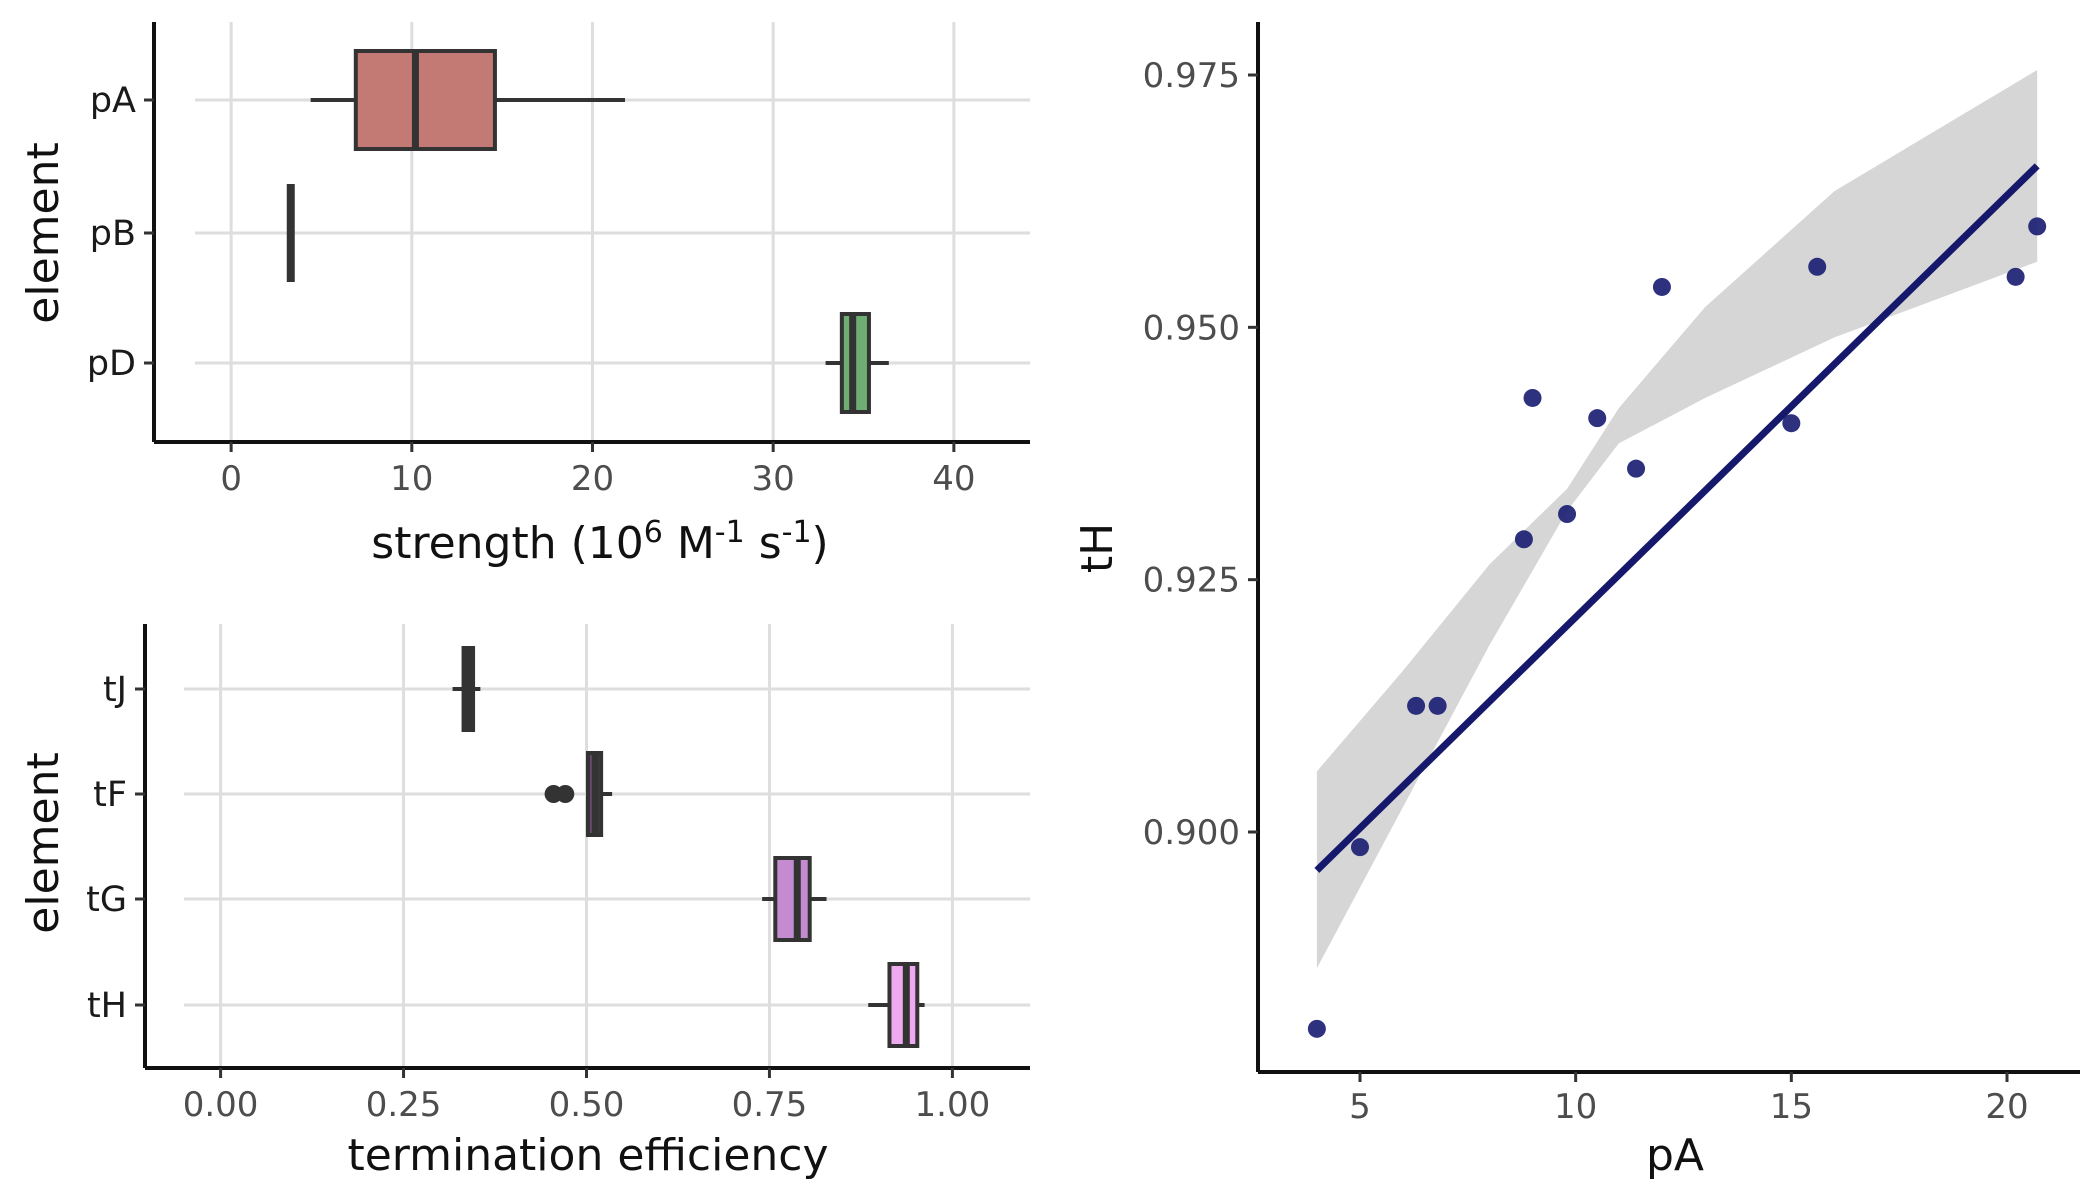 Image resolution: width=2100 pixels, height=1200 pixels. Describe the element at coordinates (1191, 328) in the screenshot. I see `y-tick-label: 0.950` at that location.